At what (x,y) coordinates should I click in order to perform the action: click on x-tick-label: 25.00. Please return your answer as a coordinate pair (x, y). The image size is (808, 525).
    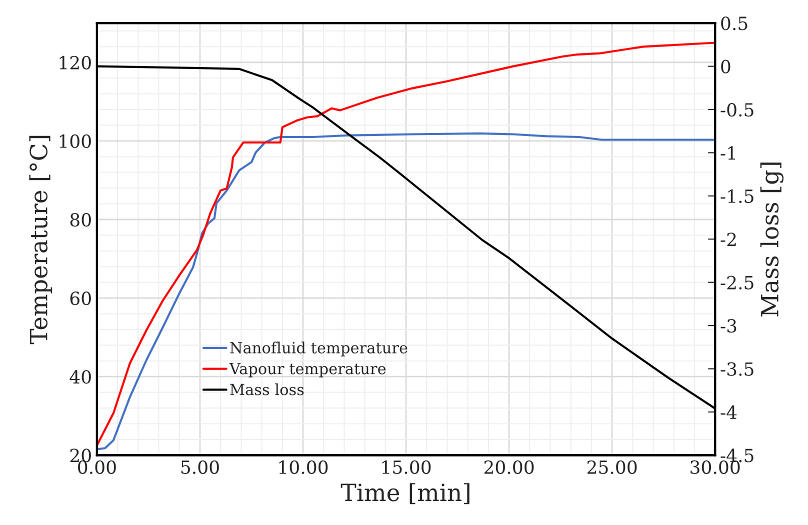
    Looking at the image, I should click on (612, 467).